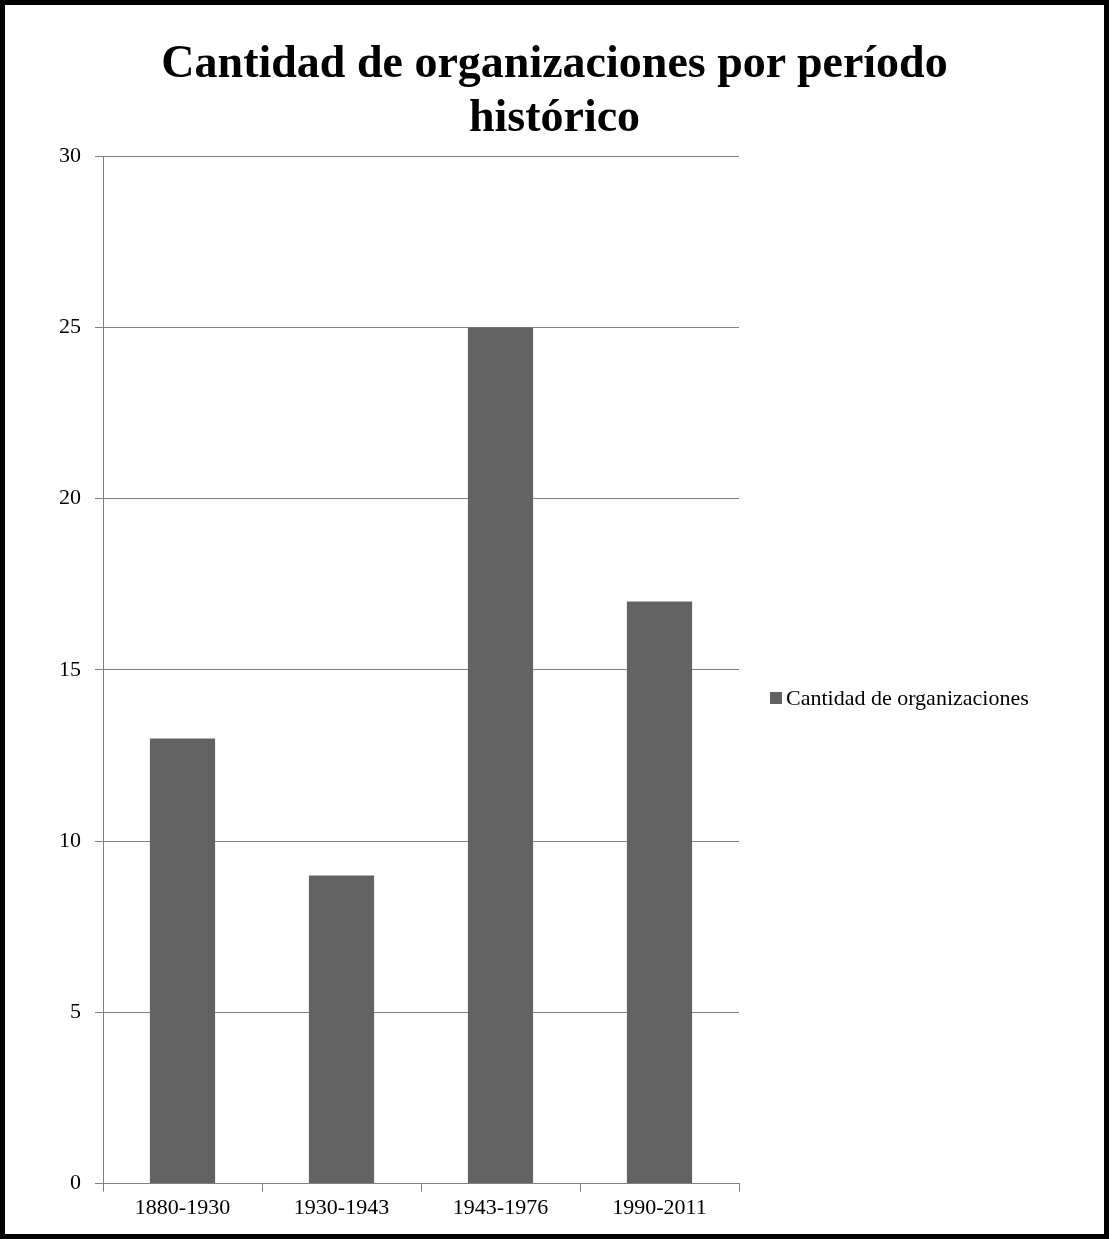 The width and height of the screenshot is (1109, 1239). Describe the element at coordinates (70, 326) in the screenshot. I see `y-tick-label: 25` at that location.